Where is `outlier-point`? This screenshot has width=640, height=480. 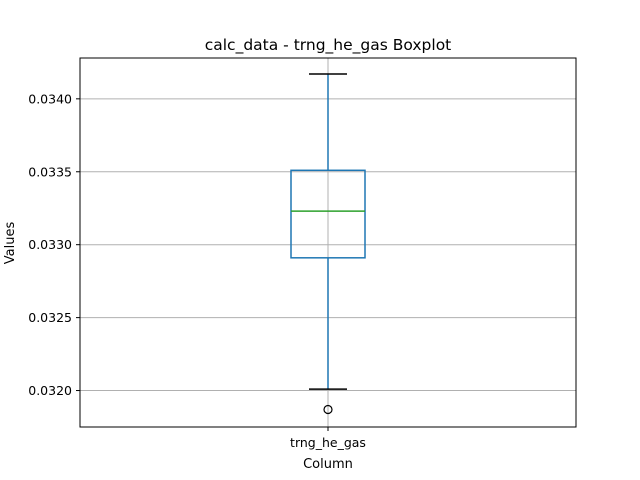 outlier-point is located at coordinates (328, 409).